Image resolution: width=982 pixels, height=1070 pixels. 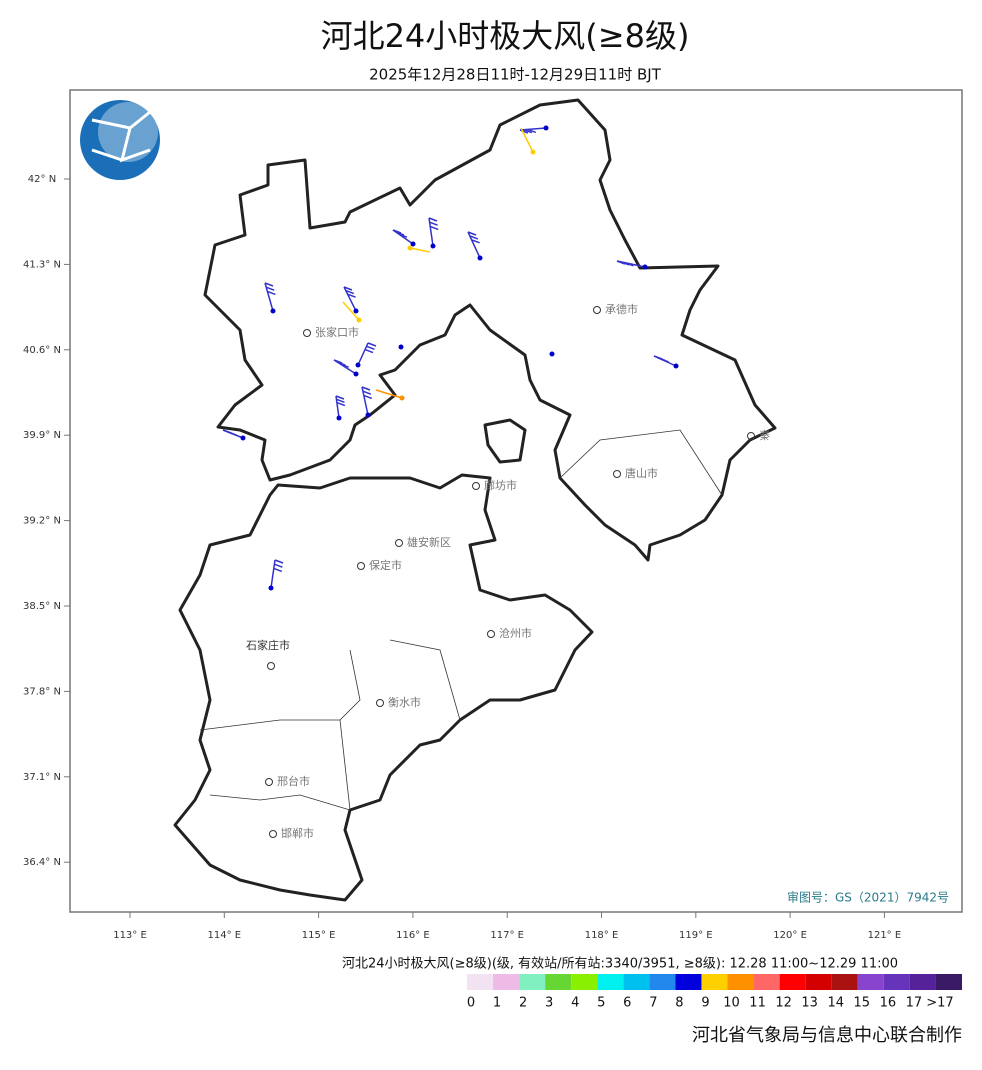 I want to click on city-label: 衡水市, so click(x=404, y=702).